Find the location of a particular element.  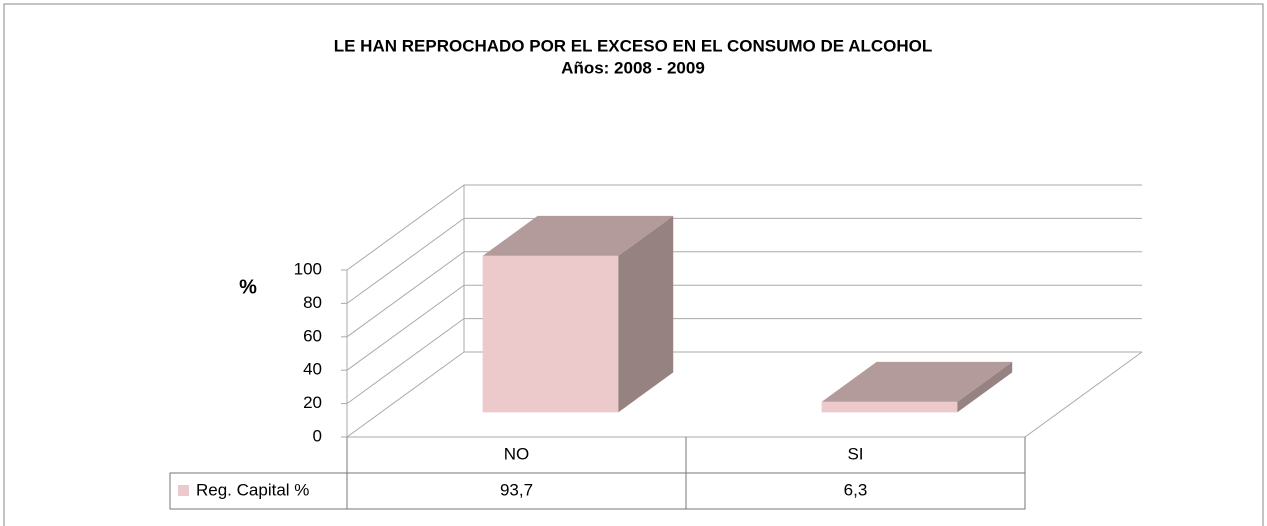

y-tick-label: 0 is located at coordinates (317, 435).